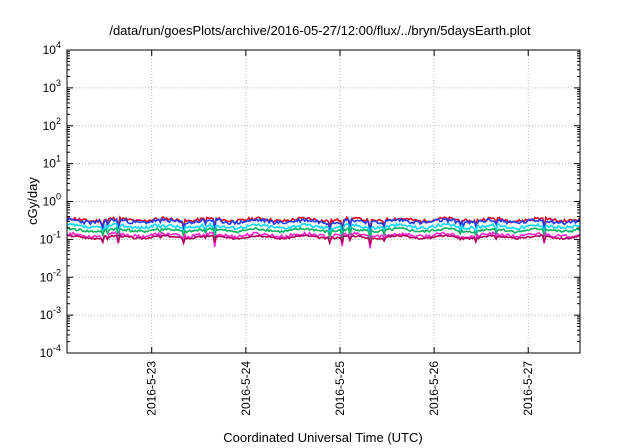 The image size is (640, 448). I want to click on y-tick-label: 10¹, so click(52, 162).